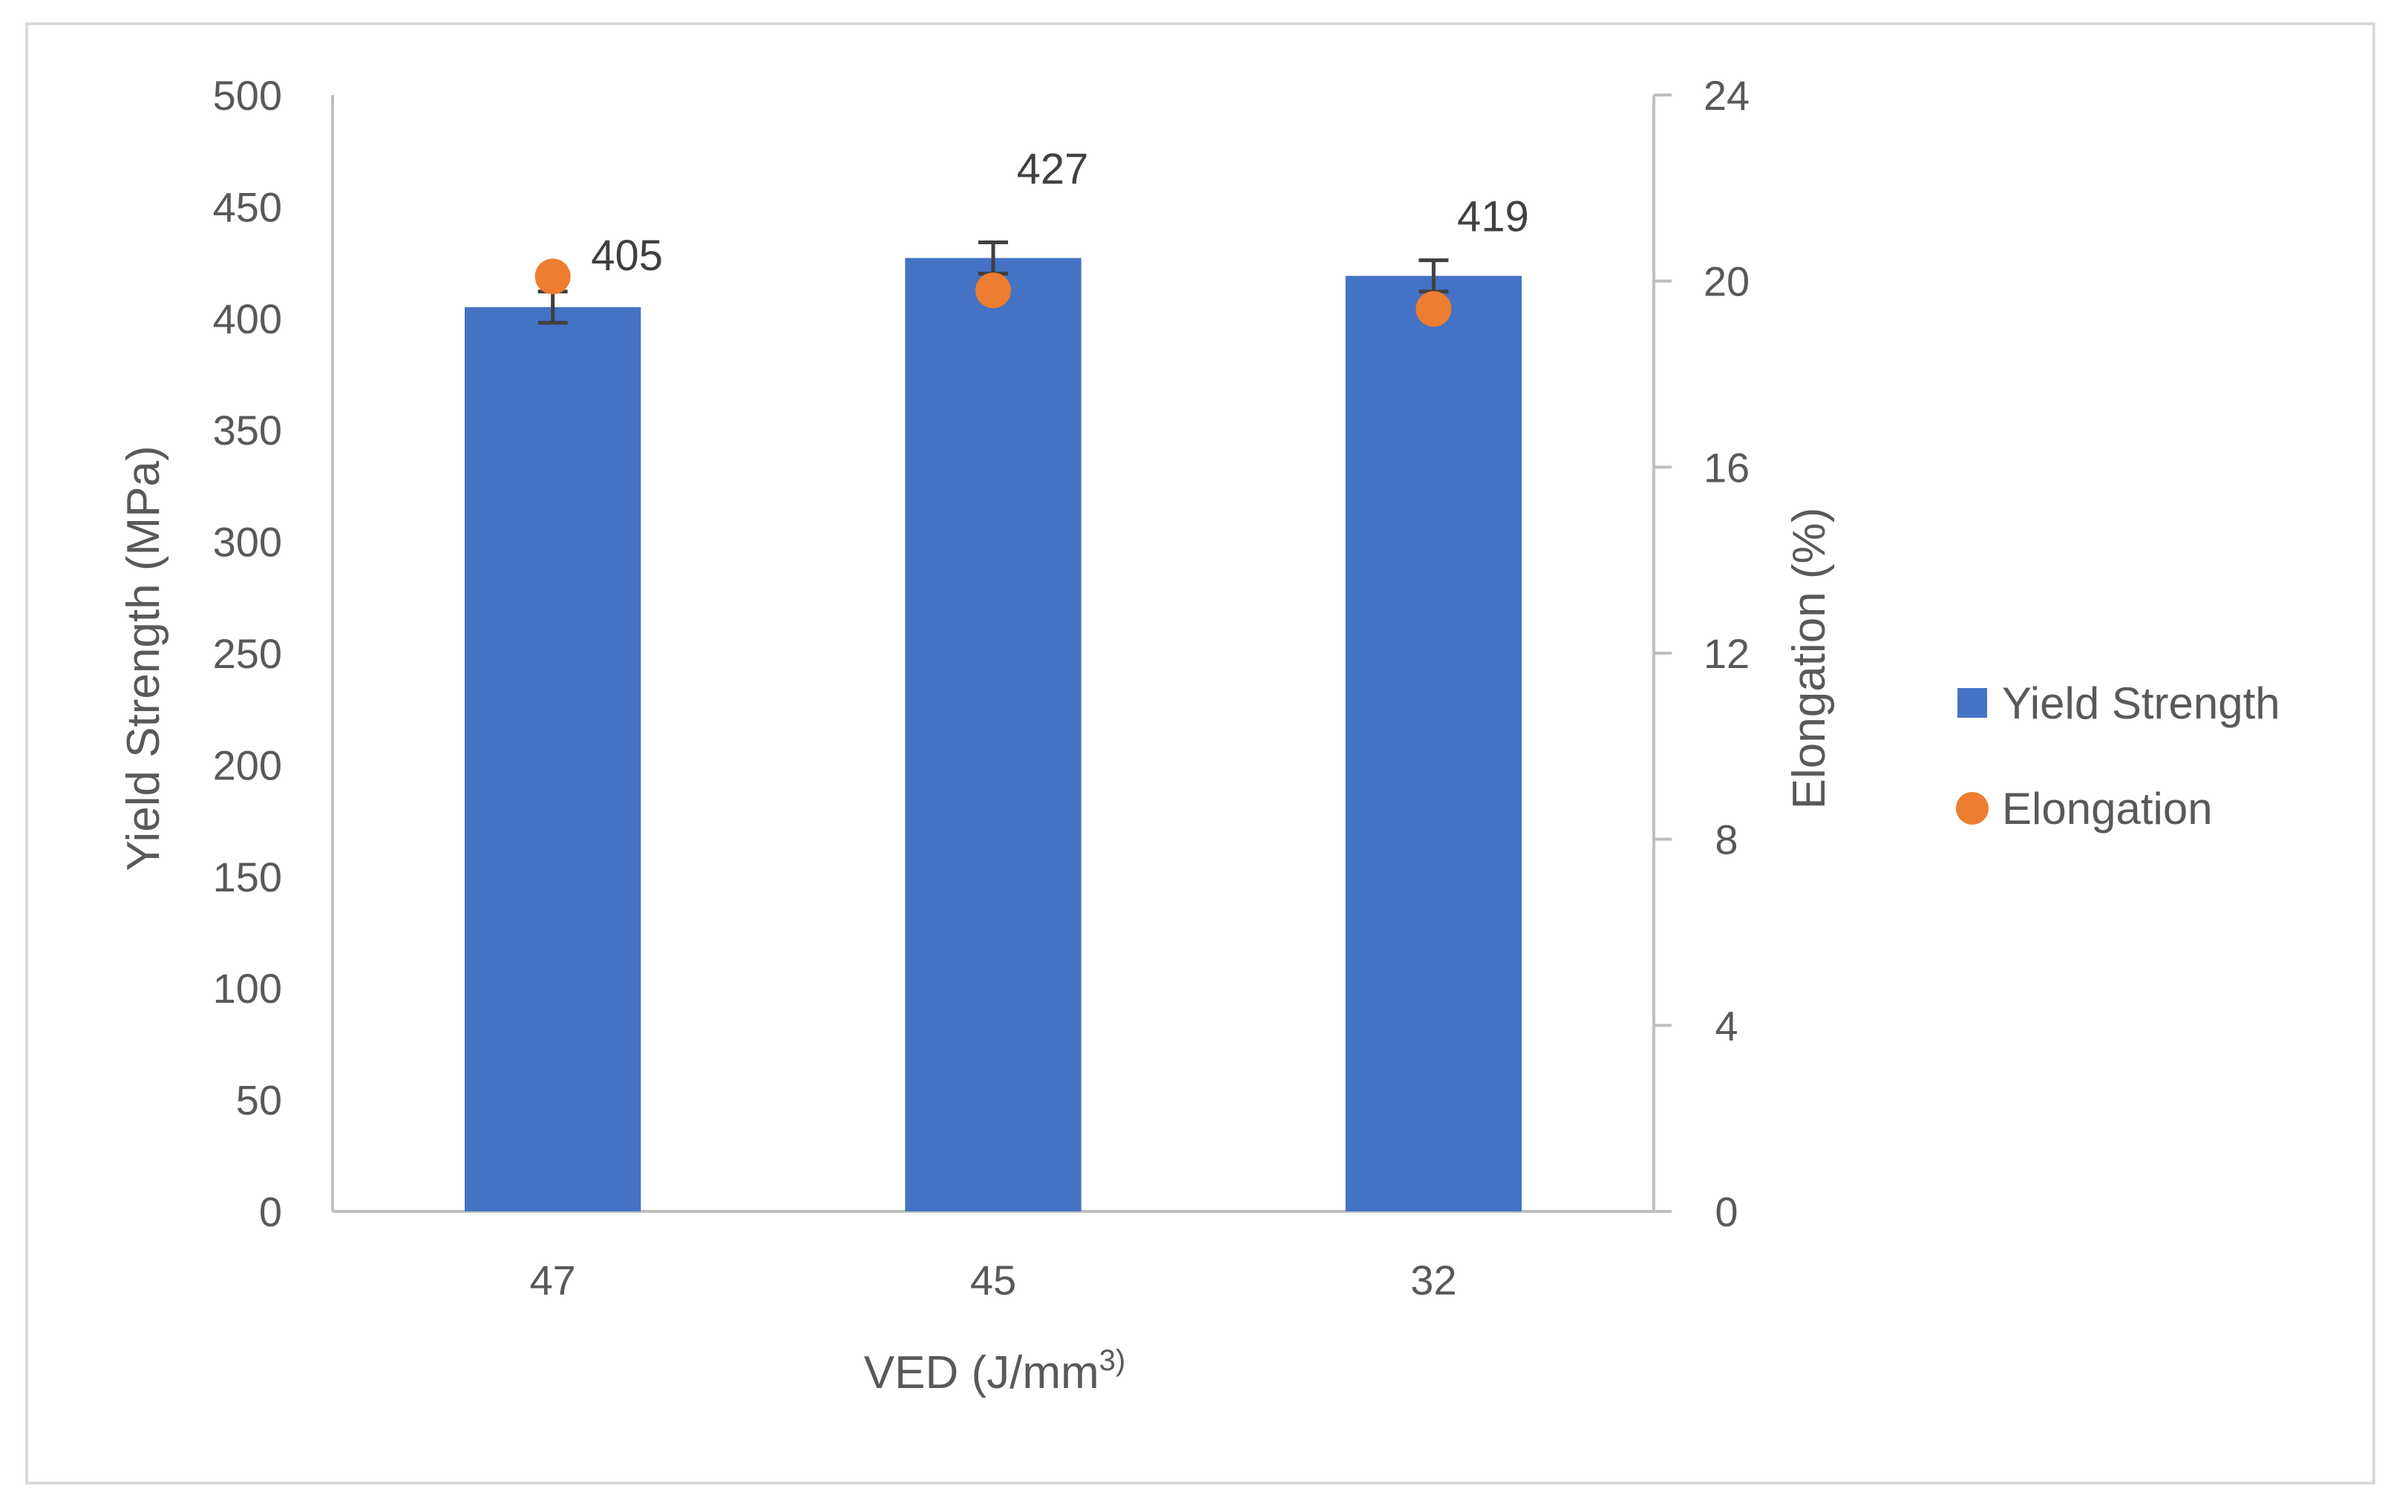 The width and height of the screenshot is (2408, 1512). What do you see at coordinates (248, 207) in the screenshot?
I see `y-tick-label: 450` at bounding box center [248, 207].